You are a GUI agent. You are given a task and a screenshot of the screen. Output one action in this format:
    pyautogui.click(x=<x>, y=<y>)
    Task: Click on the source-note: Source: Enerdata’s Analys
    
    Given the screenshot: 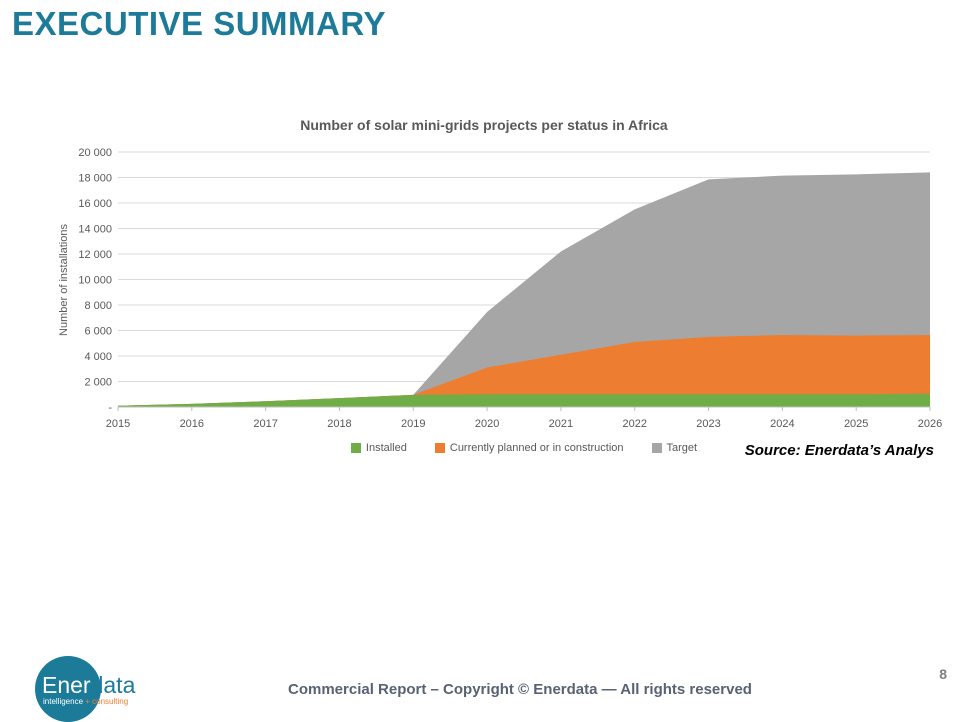 What is the action you would take?
    pyautogui.click(x=839, y=450)
    